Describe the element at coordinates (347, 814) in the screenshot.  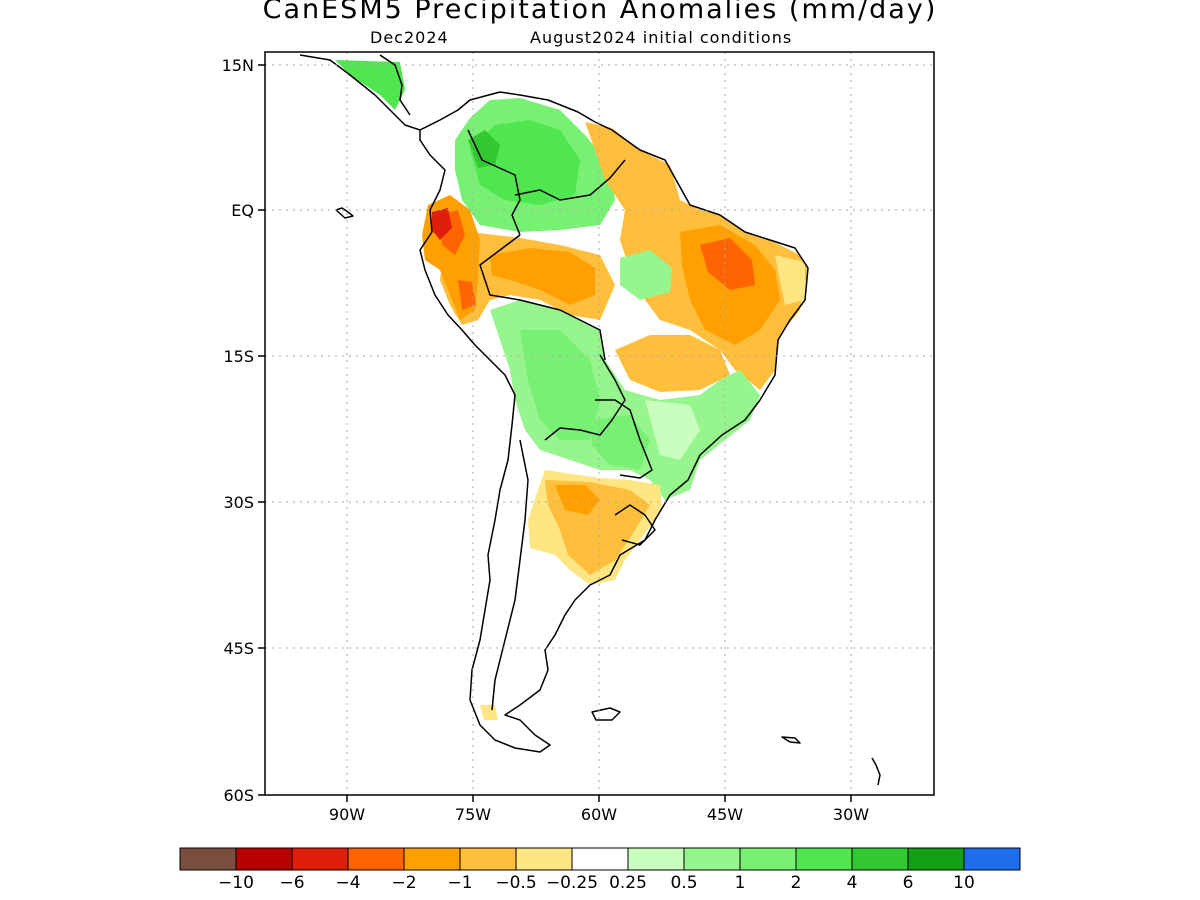
I see `lon-label-90w: 90W` at that location.